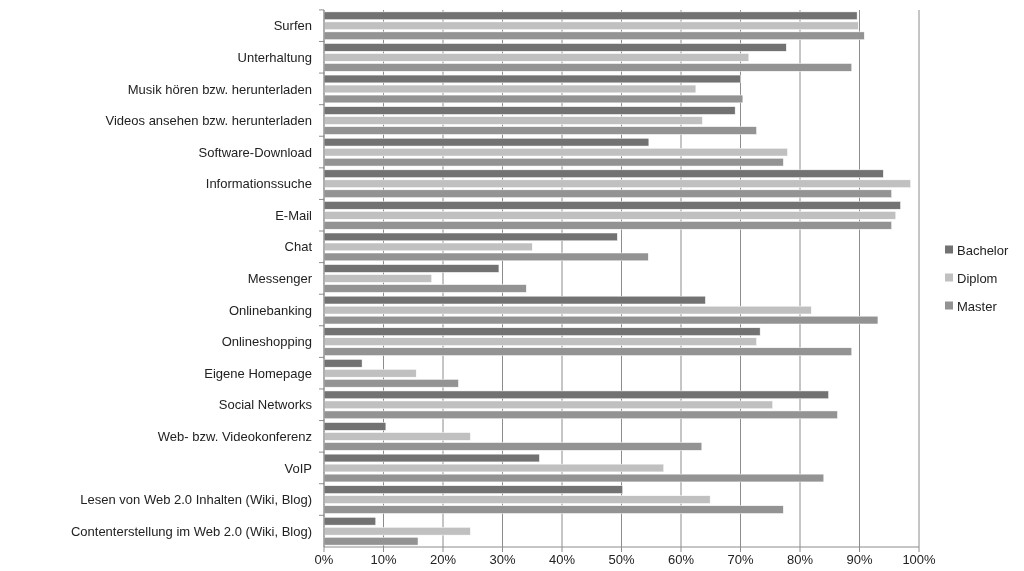  I want to click on legend-label: Diplom, so click(977, 279).